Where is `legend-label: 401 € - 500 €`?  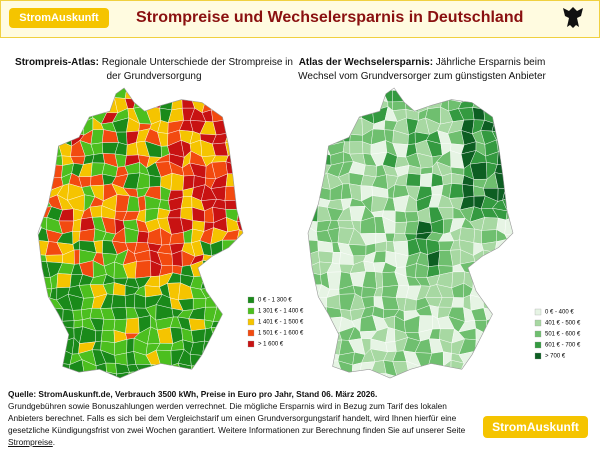
legend-label: 401 € - 500 € is located at coordinates (563, 324).